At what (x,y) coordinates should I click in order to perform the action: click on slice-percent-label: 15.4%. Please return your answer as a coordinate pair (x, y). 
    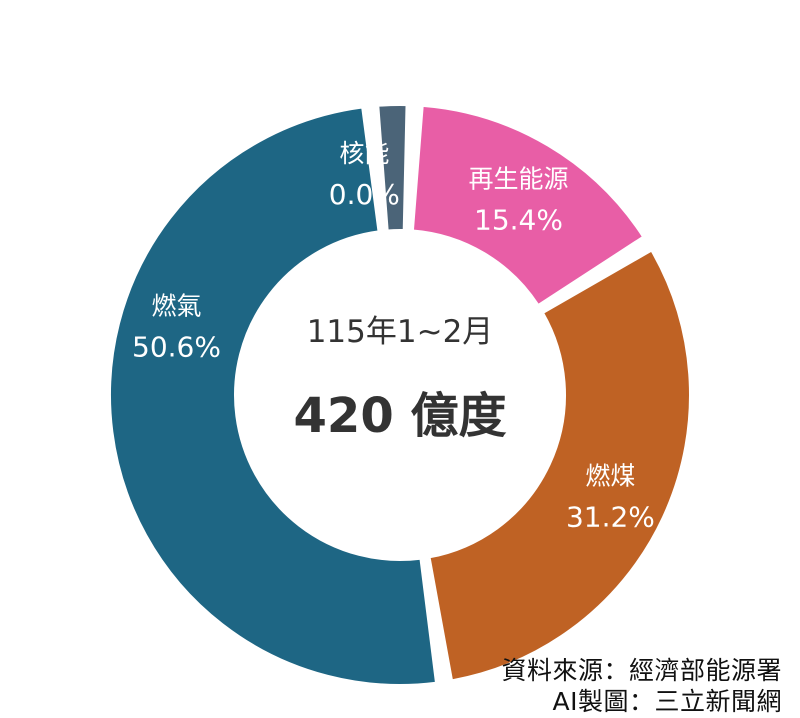
    Looking at the image, I should click on (518, 220).